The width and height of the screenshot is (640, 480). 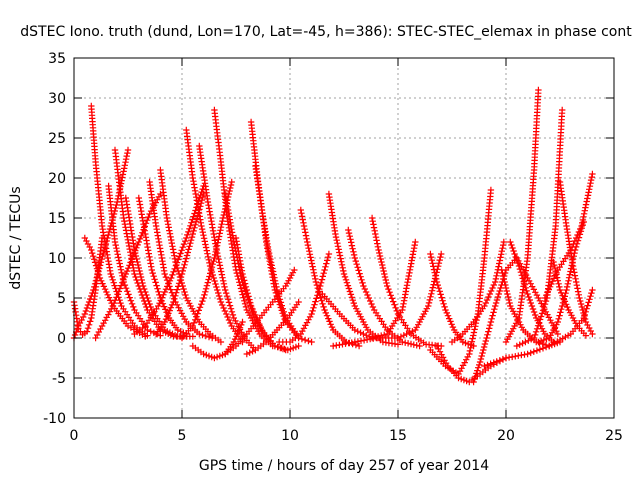 What do you see at coordinates (59, 379) in the screenshot?
I see `y-tick-label: -5` at bounding box center [59, 379].